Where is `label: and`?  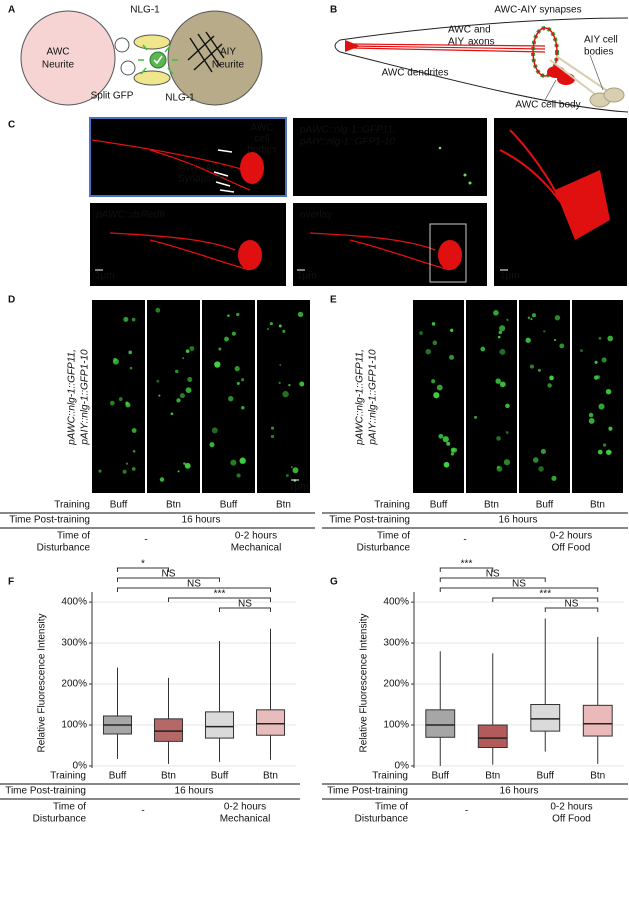 label: and is located at coordinates (482, 30).